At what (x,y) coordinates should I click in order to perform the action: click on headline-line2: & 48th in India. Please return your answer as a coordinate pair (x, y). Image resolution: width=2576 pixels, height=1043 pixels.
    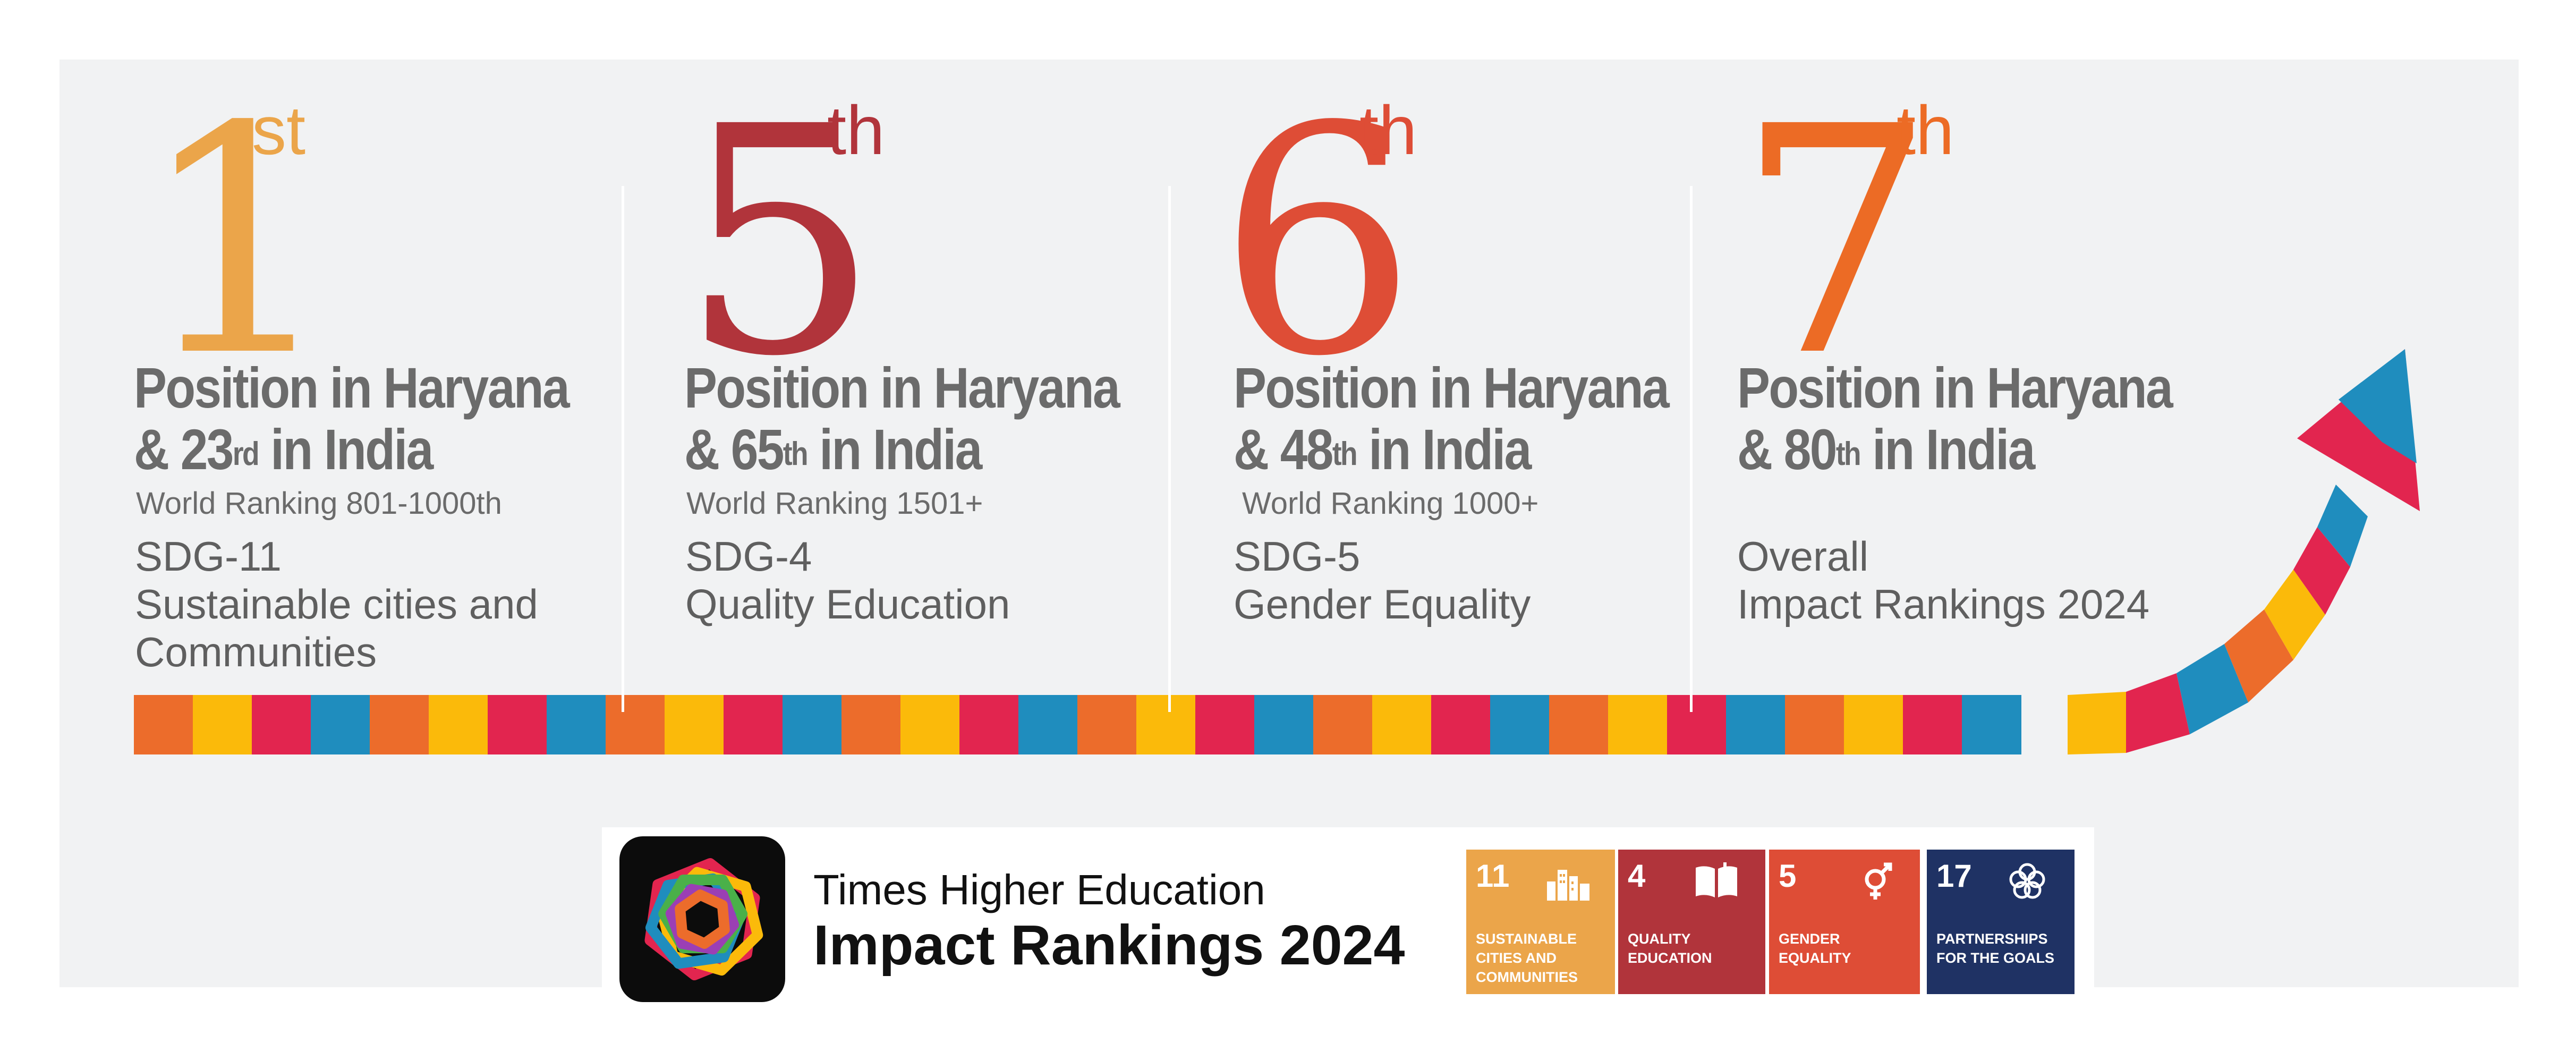
    Looking at the image, I should click on (1383, 449).